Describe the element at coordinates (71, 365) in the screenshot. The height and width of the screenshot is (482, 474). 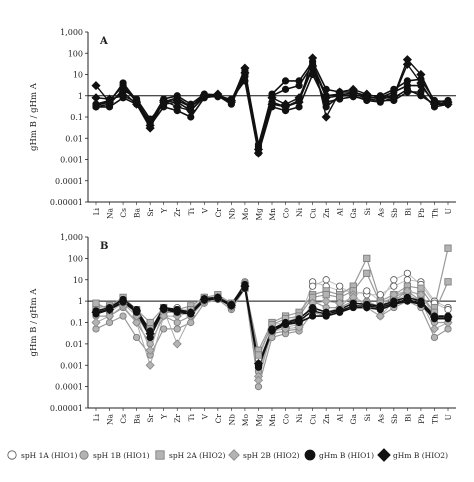
I see `y-tick-label: 0.001` at that location.